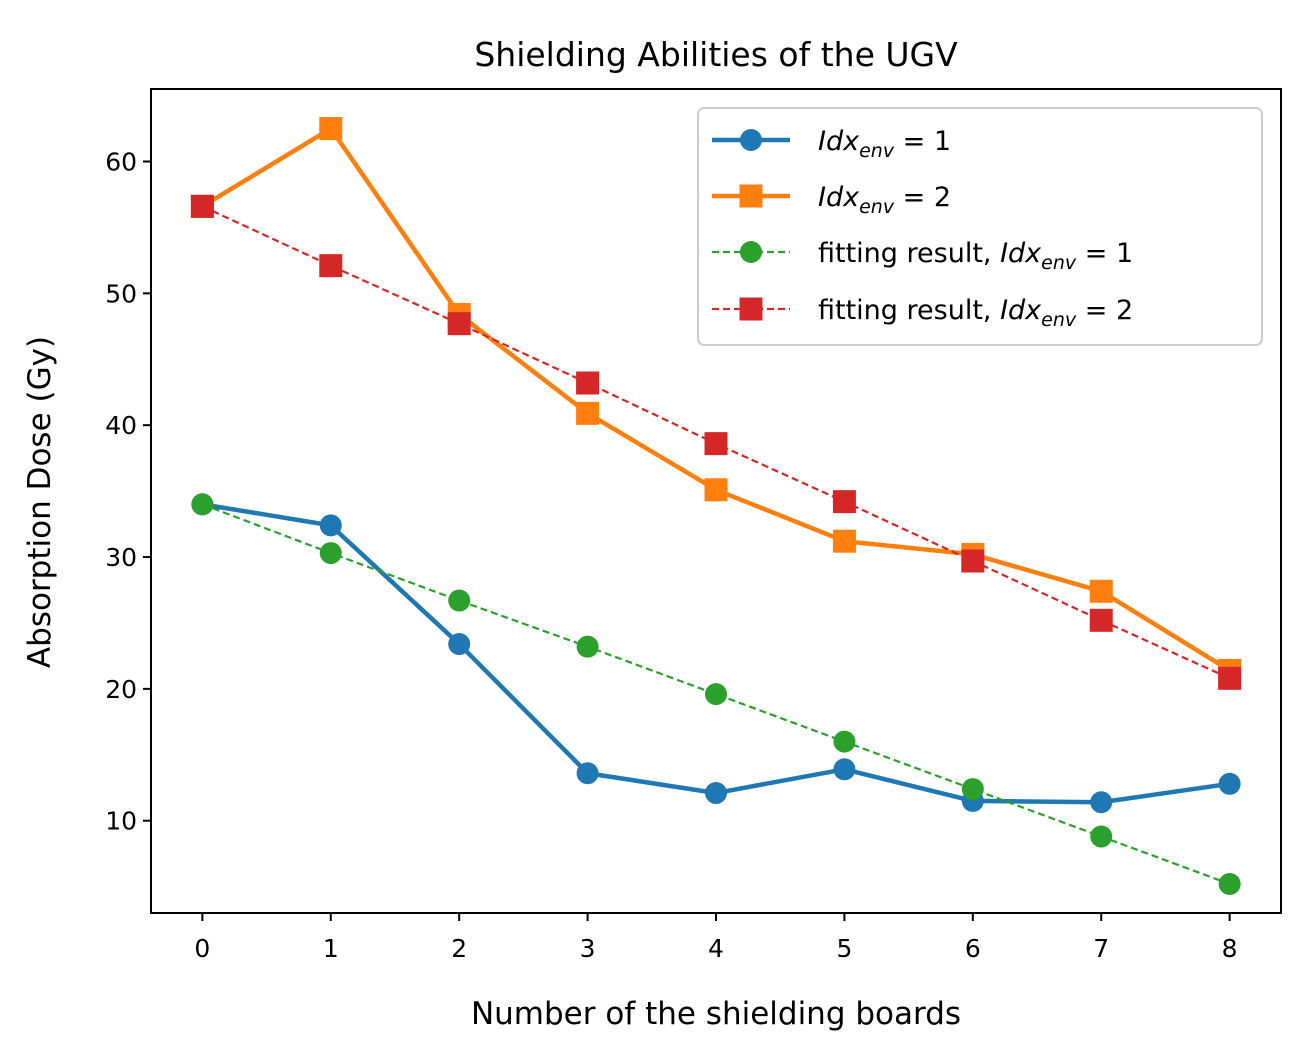 Image resolution: width=1313 pixels, height=1044 pixels. I want to click on x-tick-label: 8, so click(1230, 948).